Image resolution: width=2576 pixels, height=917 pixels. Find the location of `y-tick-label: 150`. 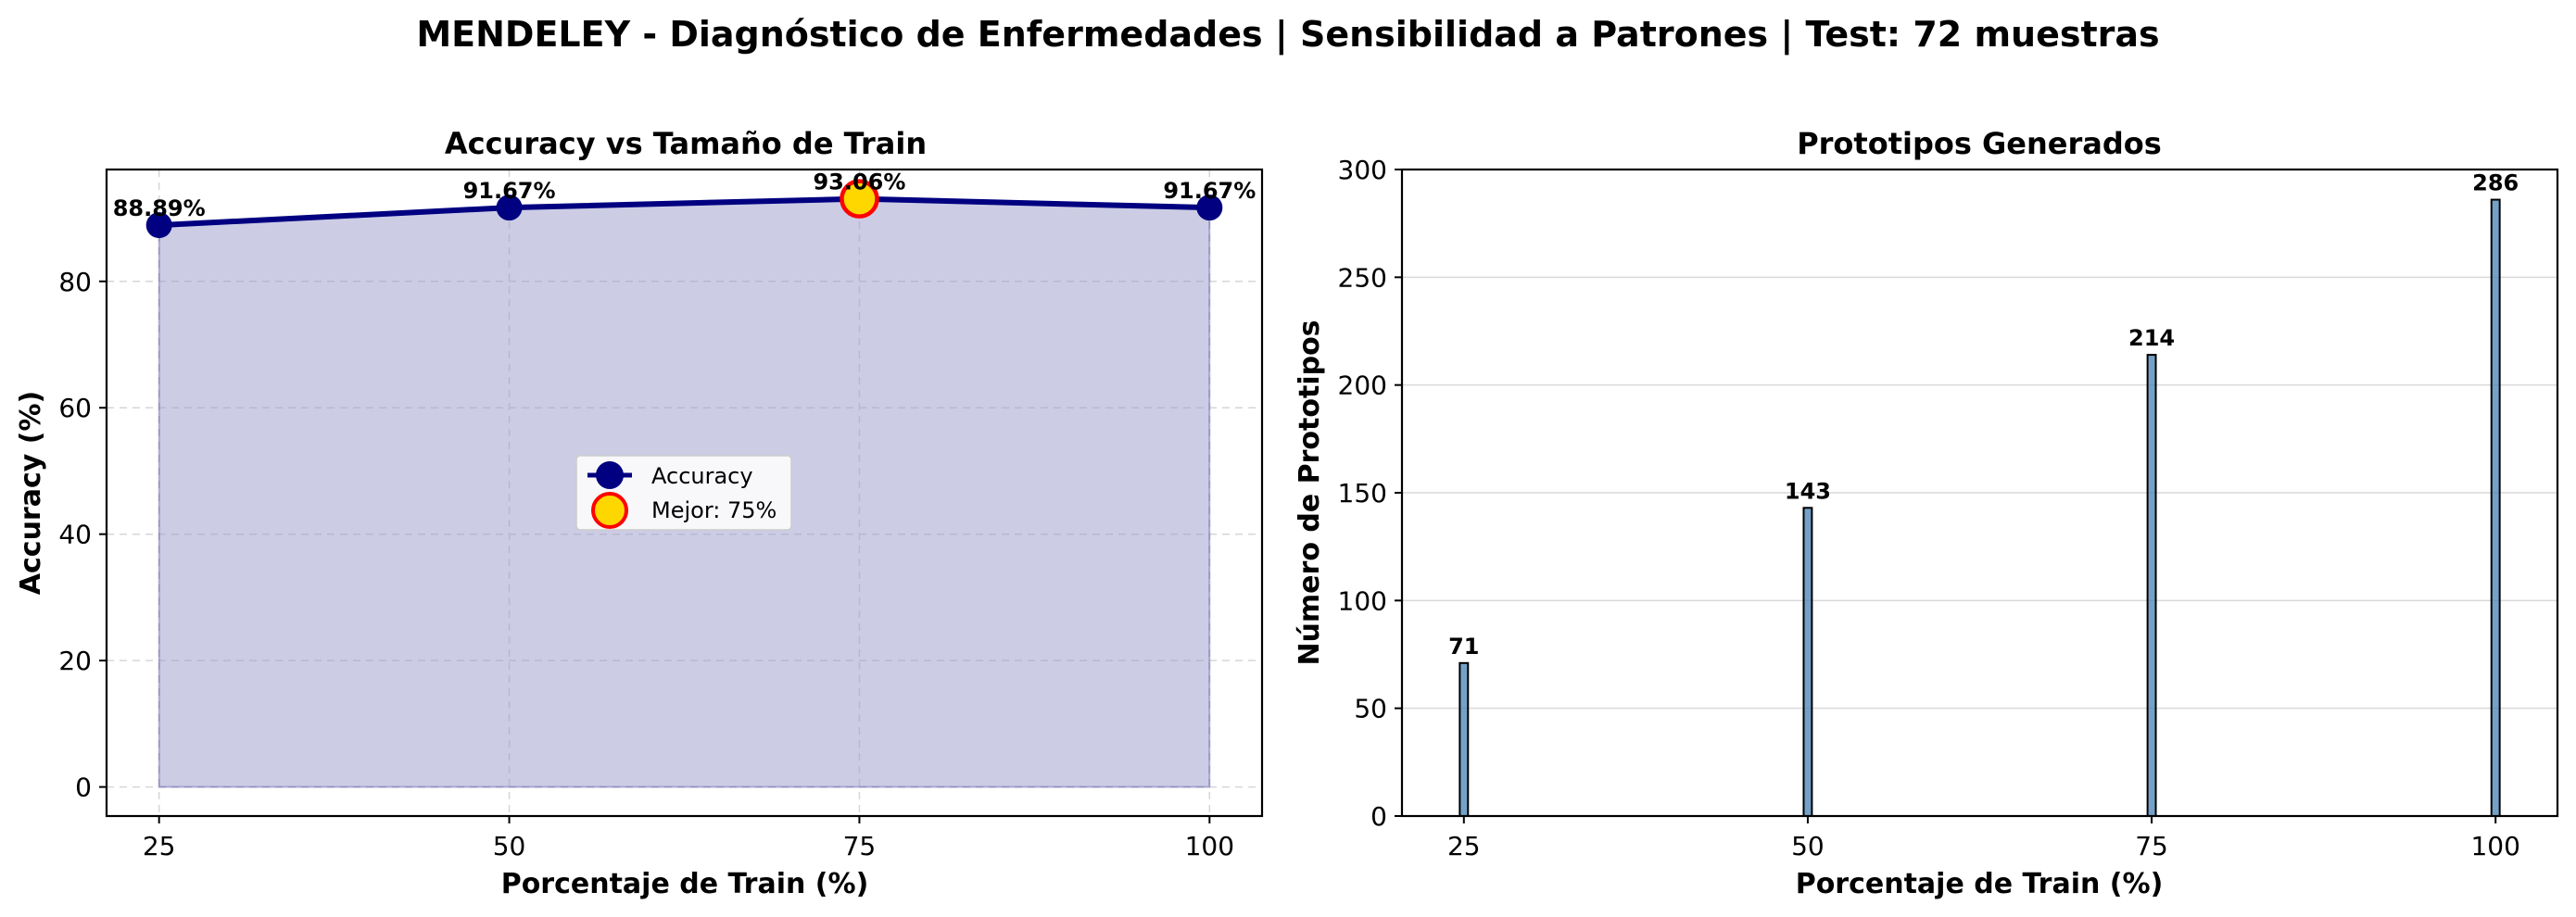

y-tick-label: 150 is located at coordinates (1362, 494).